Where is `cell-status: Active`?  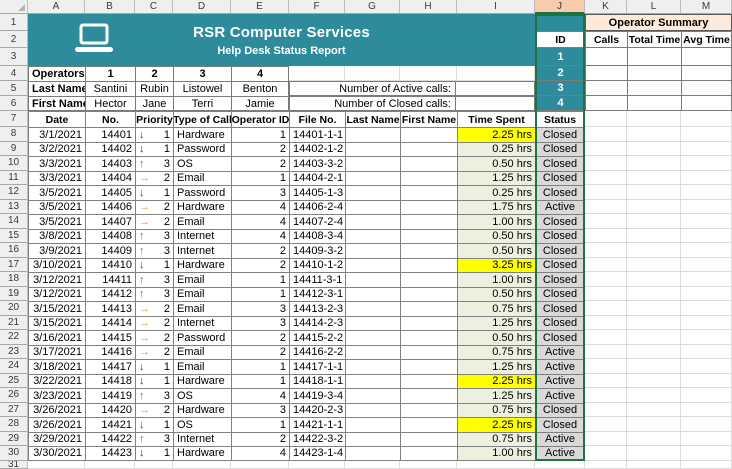
cell-status: Active is located at coordinates (560, 207).